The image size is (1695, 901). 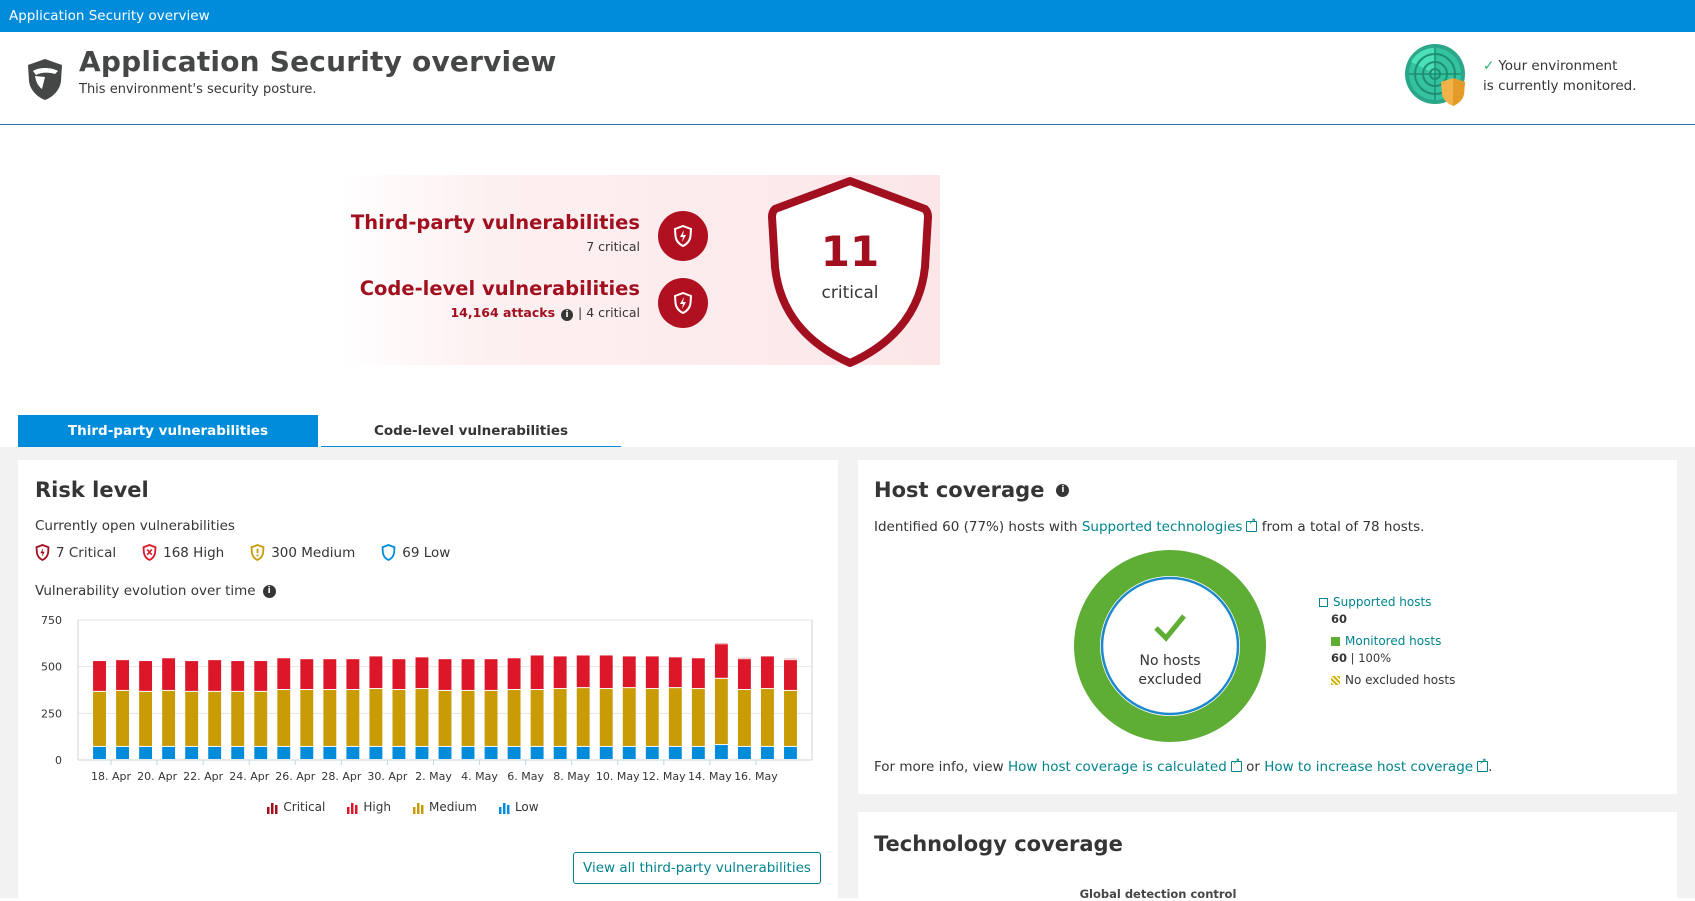 I want to click on medium-count-label: 300 Medium, so click(x=313, y=553).